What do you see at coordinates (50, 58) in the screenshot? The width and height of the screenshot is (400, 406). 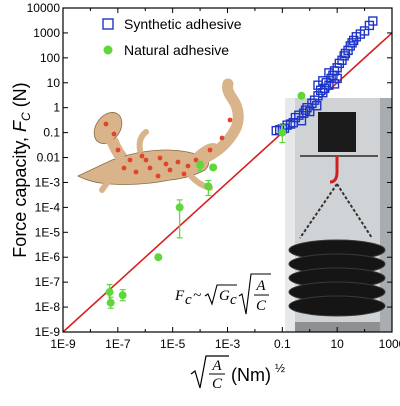 I see `y-tick-label: 100` at bounding box center [50, 58].